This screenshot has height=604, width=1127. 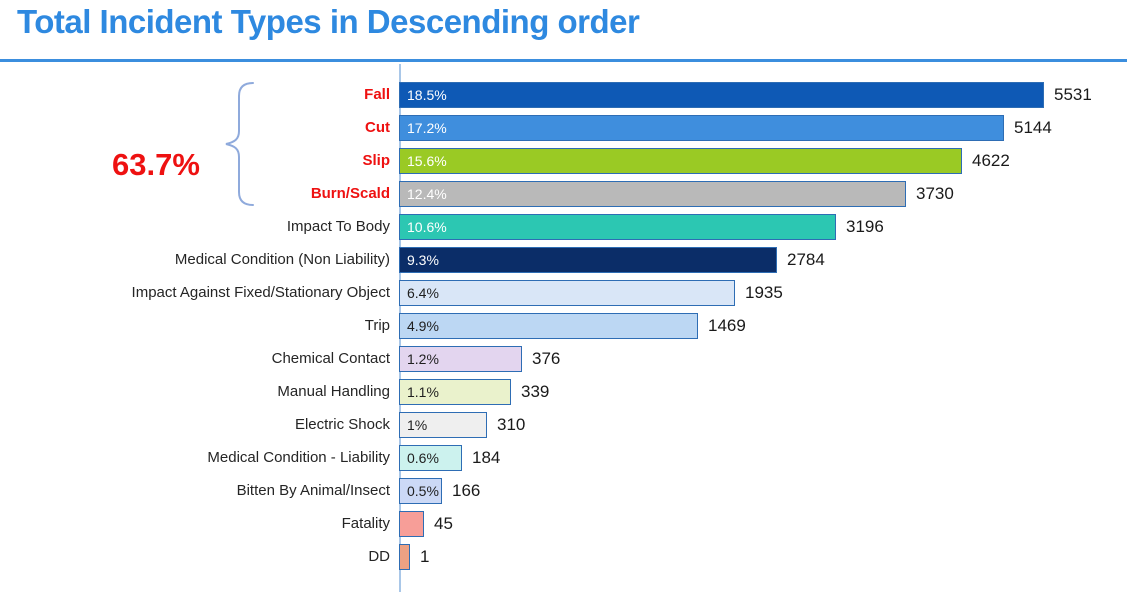 I want to click on value-label: 1935, so click(x=764, y=292).